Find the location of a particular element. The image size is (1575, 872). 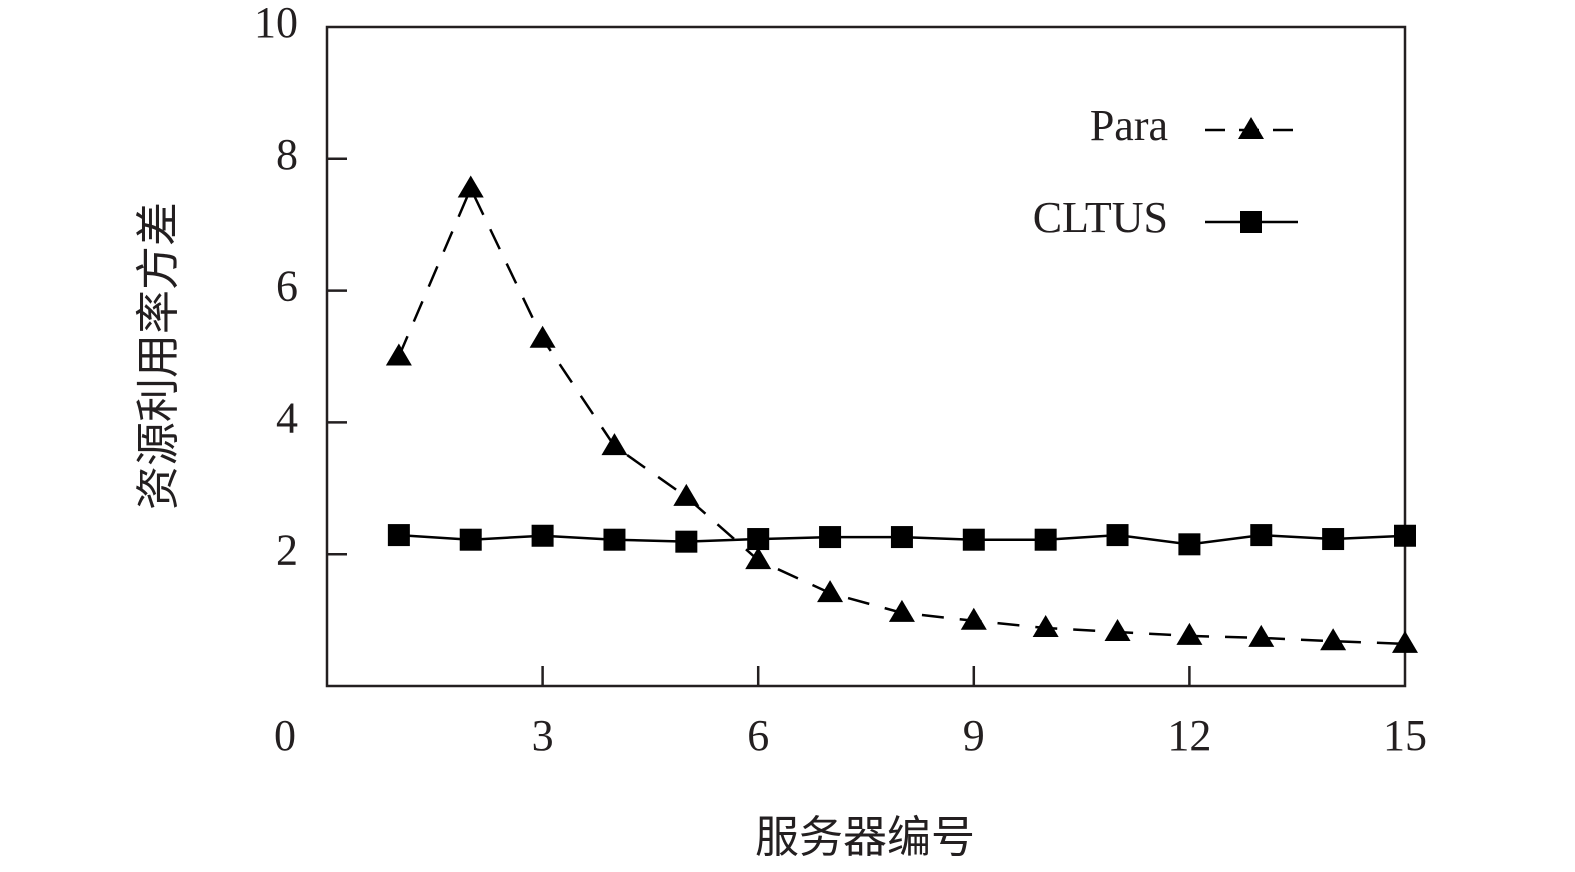

x-tick-label: 15 is located at coordinates (1405, 735).